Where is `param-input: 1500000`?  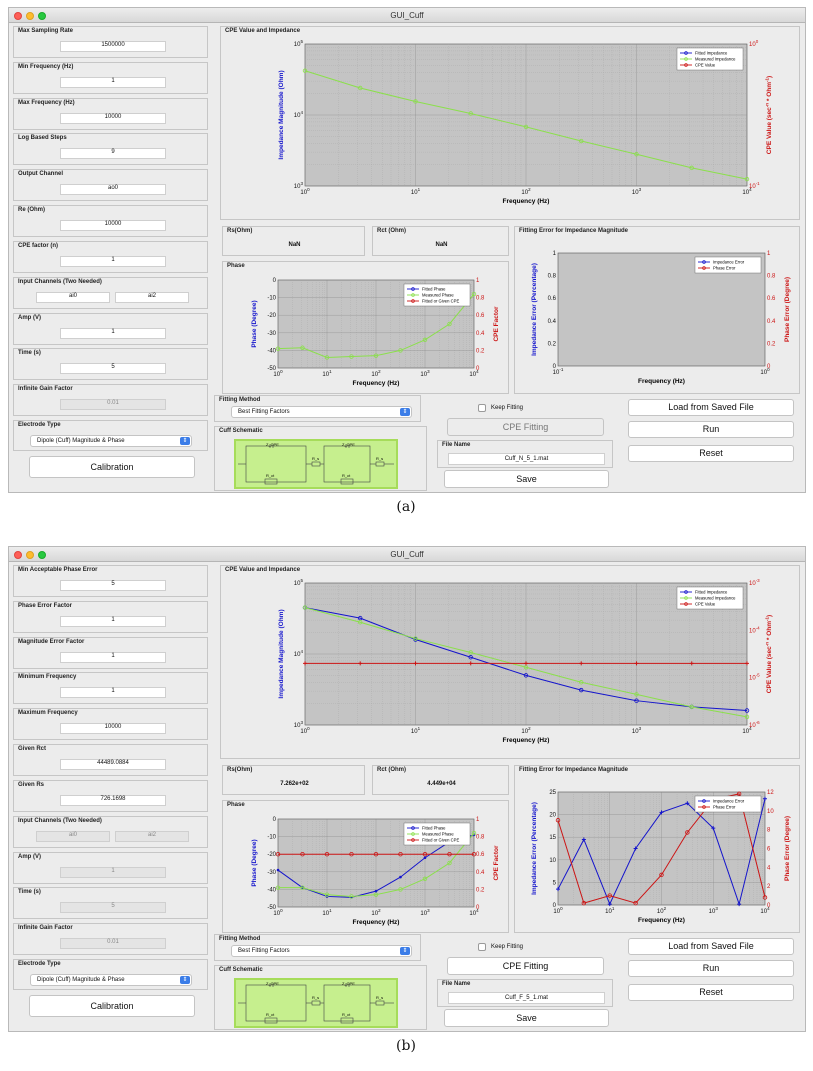 param-input: 1500000 is located at coordinates (113, 46).